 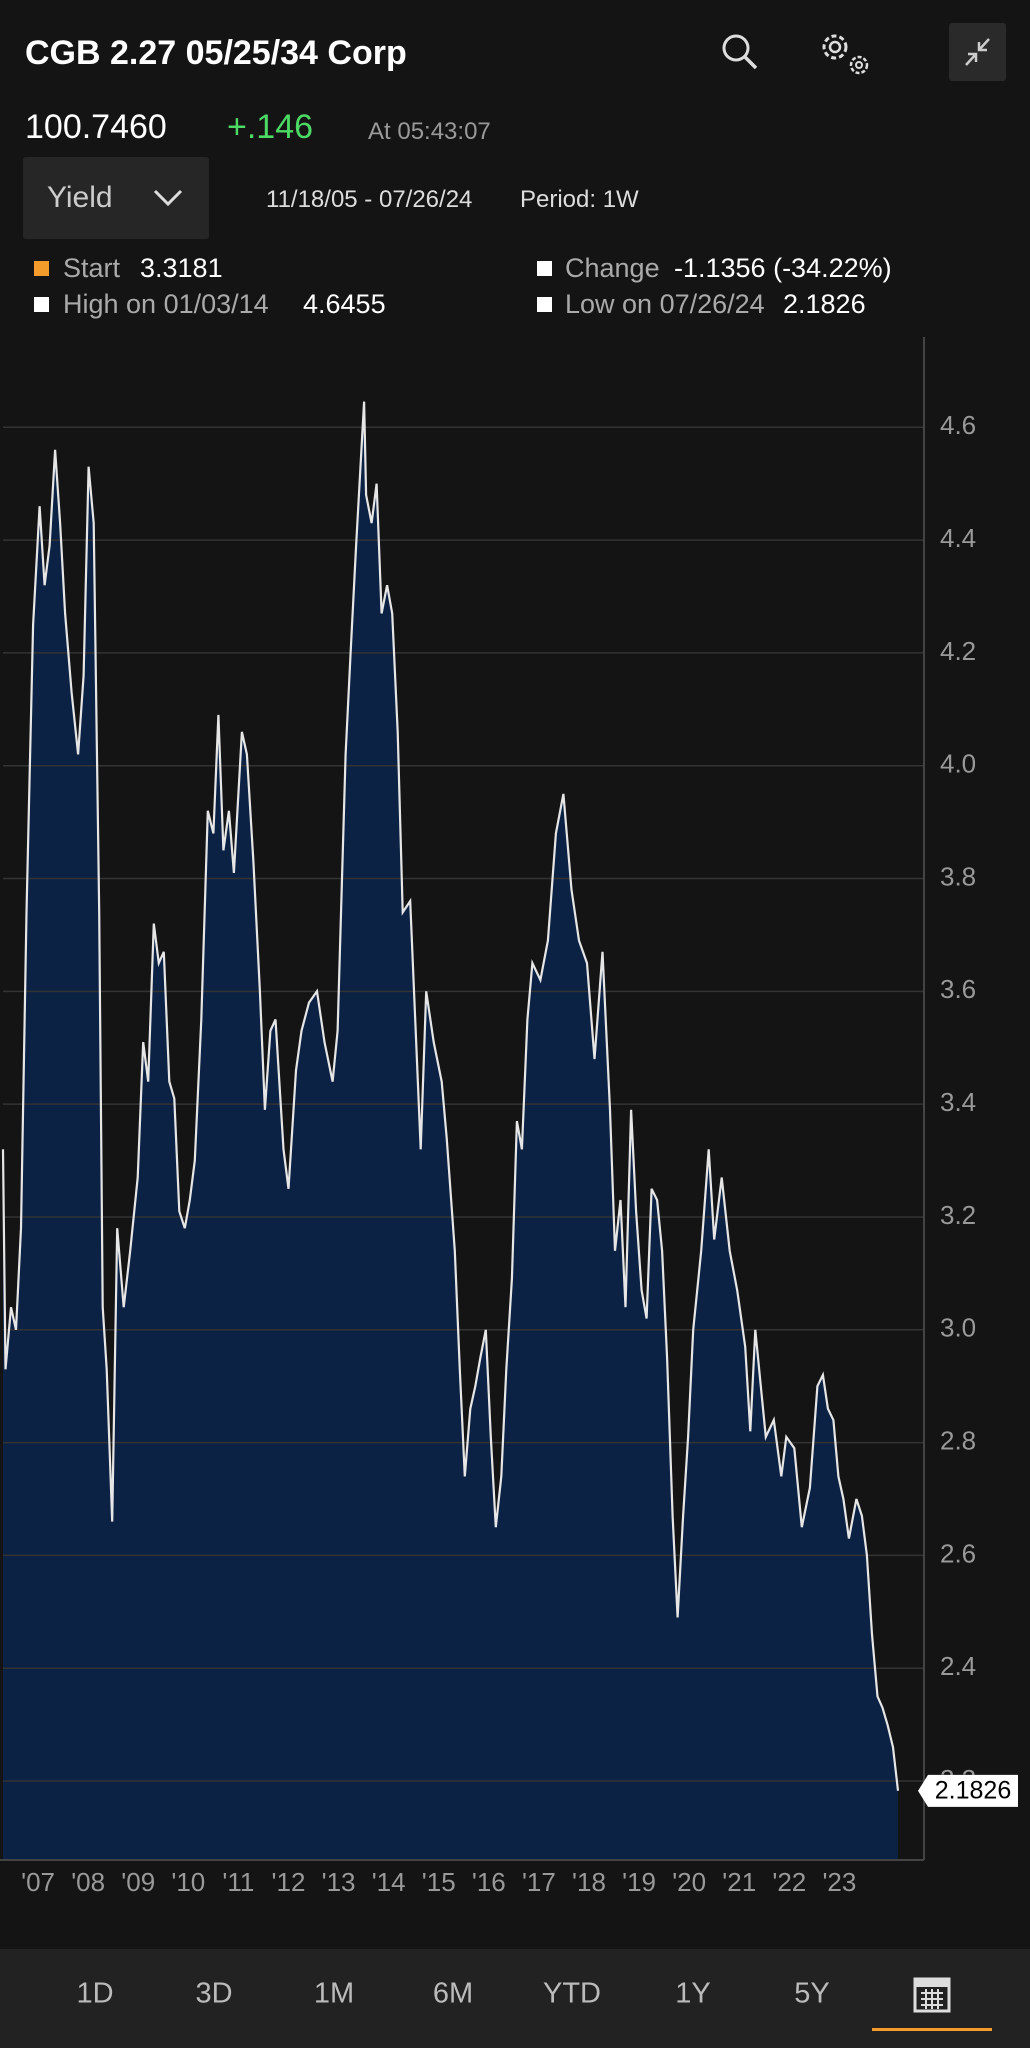 What do you see at coordinates (589, 1882) in the screenshot?
I see `x-tick-label: '18` at bounding box center [589, 1882].